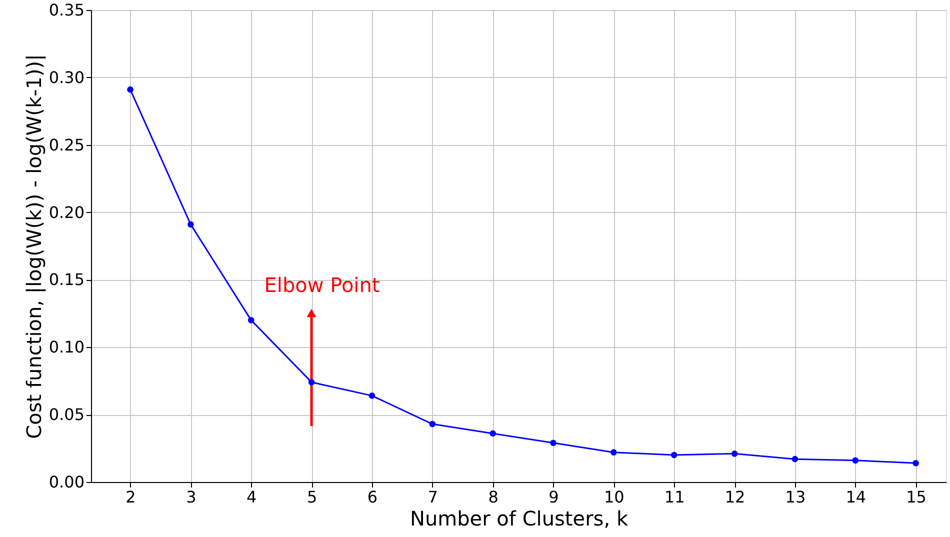 This screenshot has height=537, width=950. What do you see at coordinates (553, 497) in the screenshot?
I see `x-tick-label: 9` at bounding box center [553, 497].